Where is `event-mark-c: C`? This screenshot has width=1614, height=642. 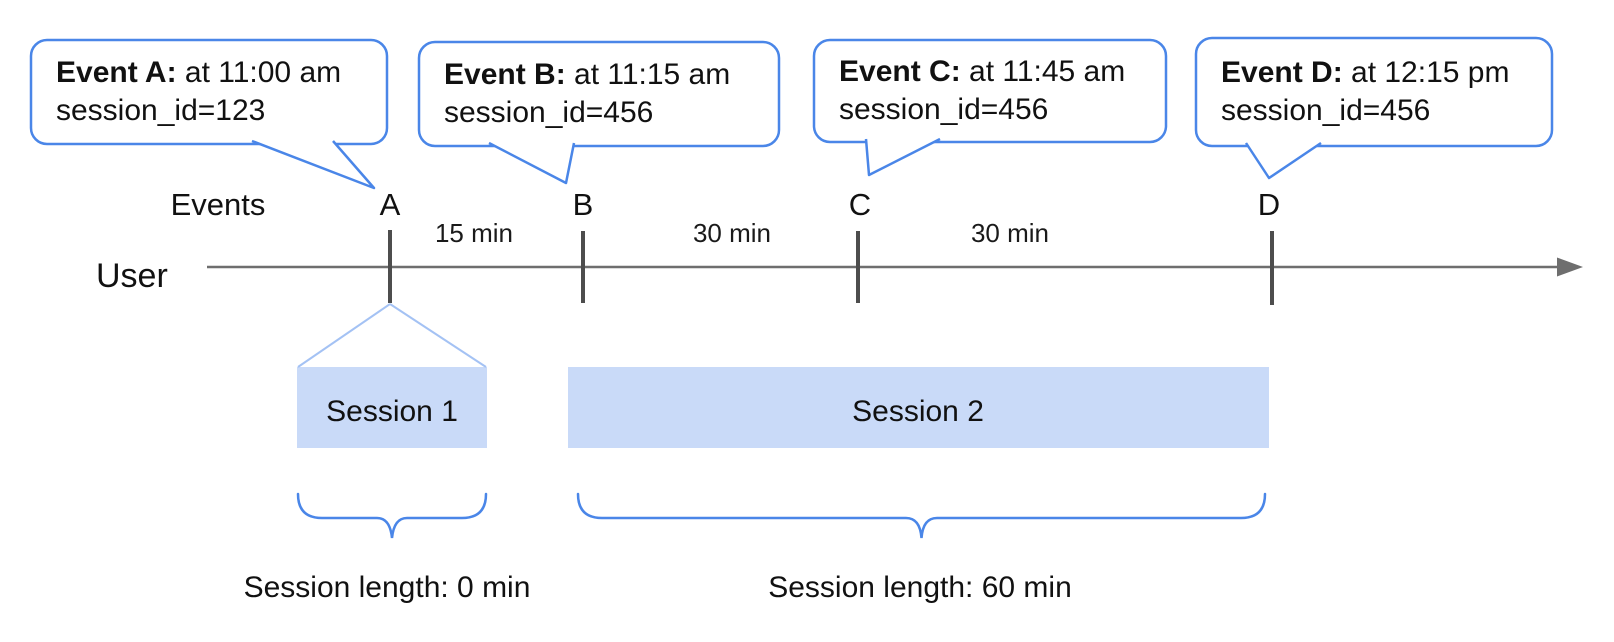
event-mark-c: C is located at coordinates (860, 204).